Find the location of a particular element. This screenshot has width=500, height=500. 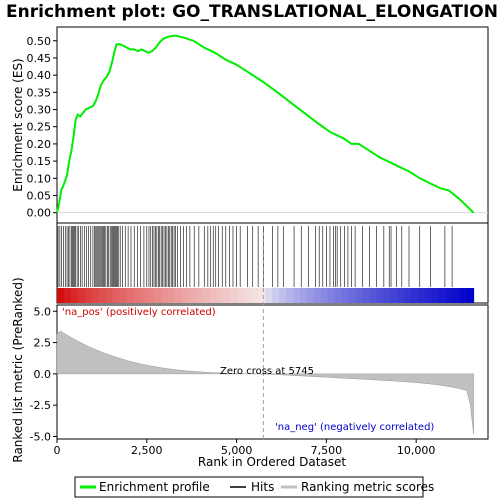

es-tick-label: 0.35 is located at coordinates (39, 92).